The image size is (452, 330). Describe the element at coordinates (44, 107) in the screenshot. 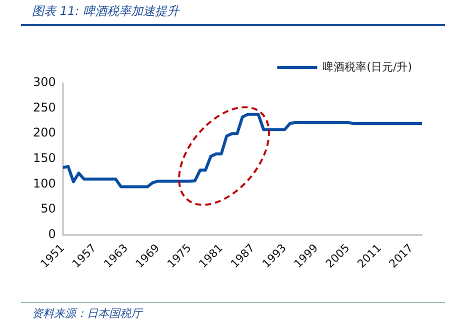

I see `y-tick-label: 250` at that location.